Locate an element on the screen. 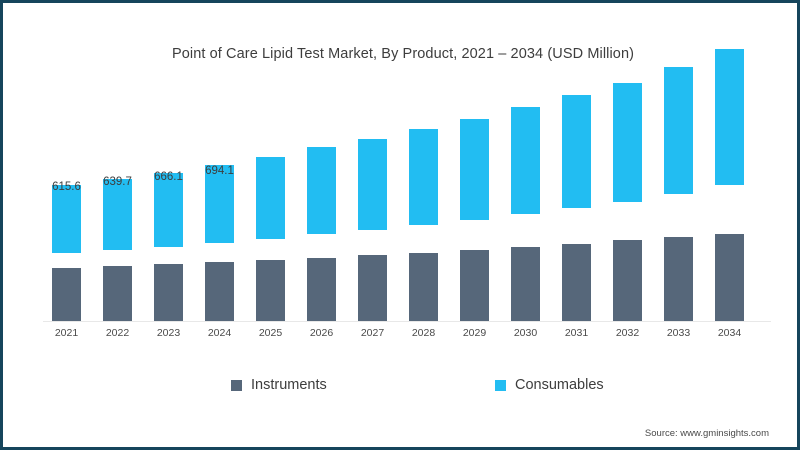 This screenshot has width=800, height=450. legend-item-consumables: Consumables is located at coordinates (549, 385).